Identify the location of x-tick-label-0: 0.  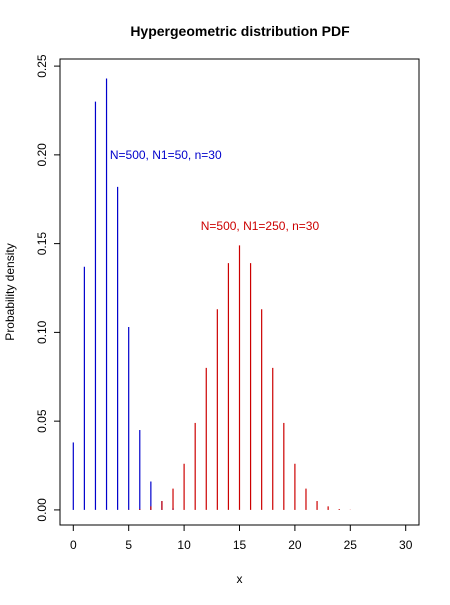
(73, 545).